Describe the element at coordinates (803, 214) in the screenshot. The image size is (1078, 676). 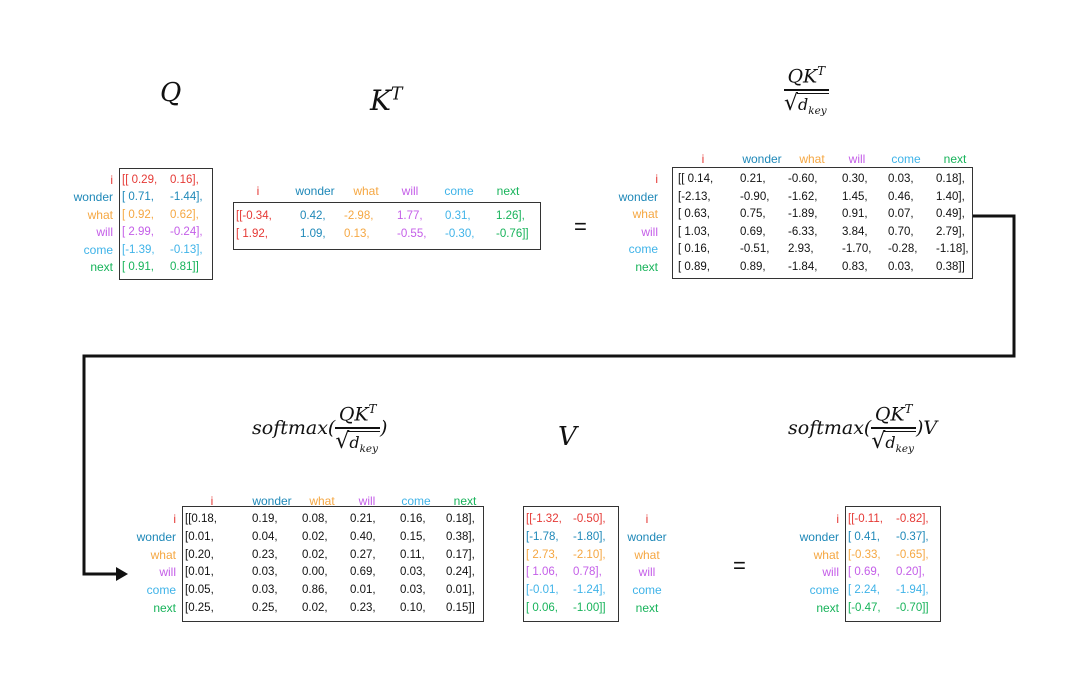
I see `matrix-cell: -1.89,` at that location.